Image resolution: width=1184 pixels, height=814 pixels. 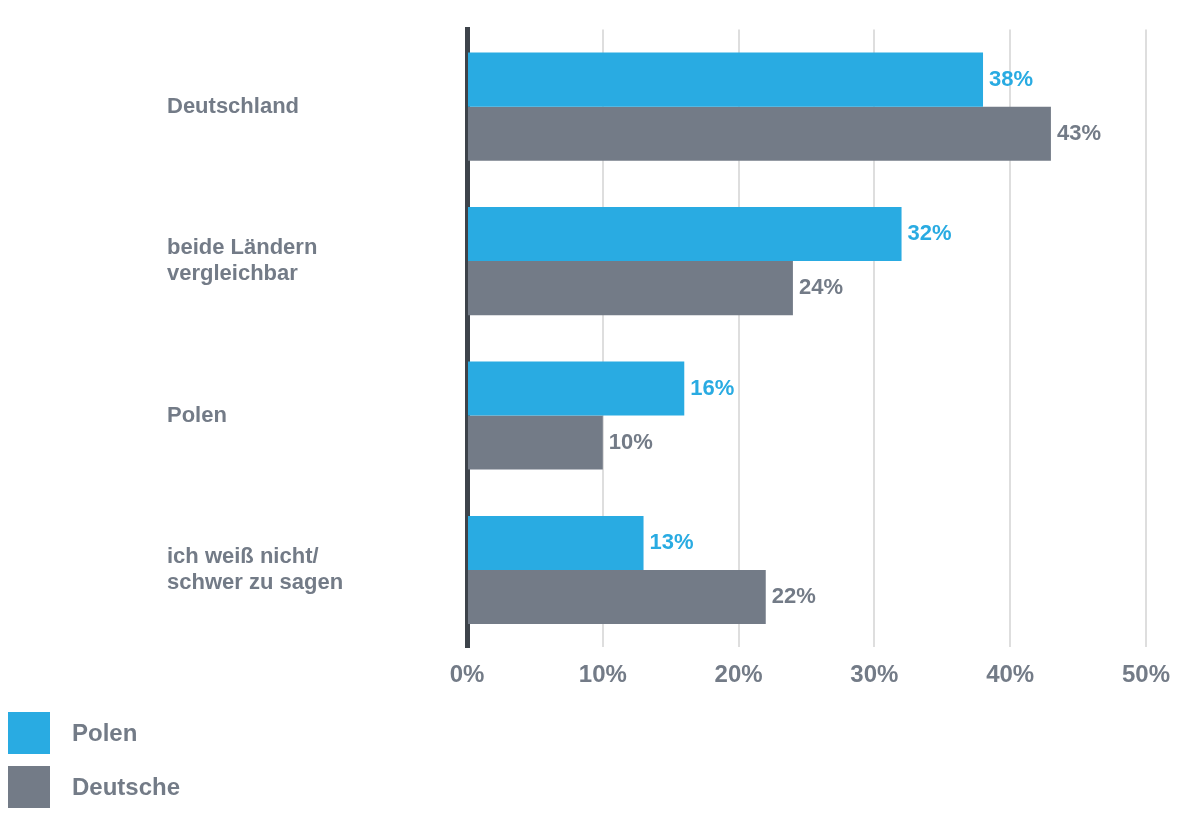 What do you see at coordinates (630, 441) in the screenshot?
I see `data-label: 10%` at bounding box center [630, 441].